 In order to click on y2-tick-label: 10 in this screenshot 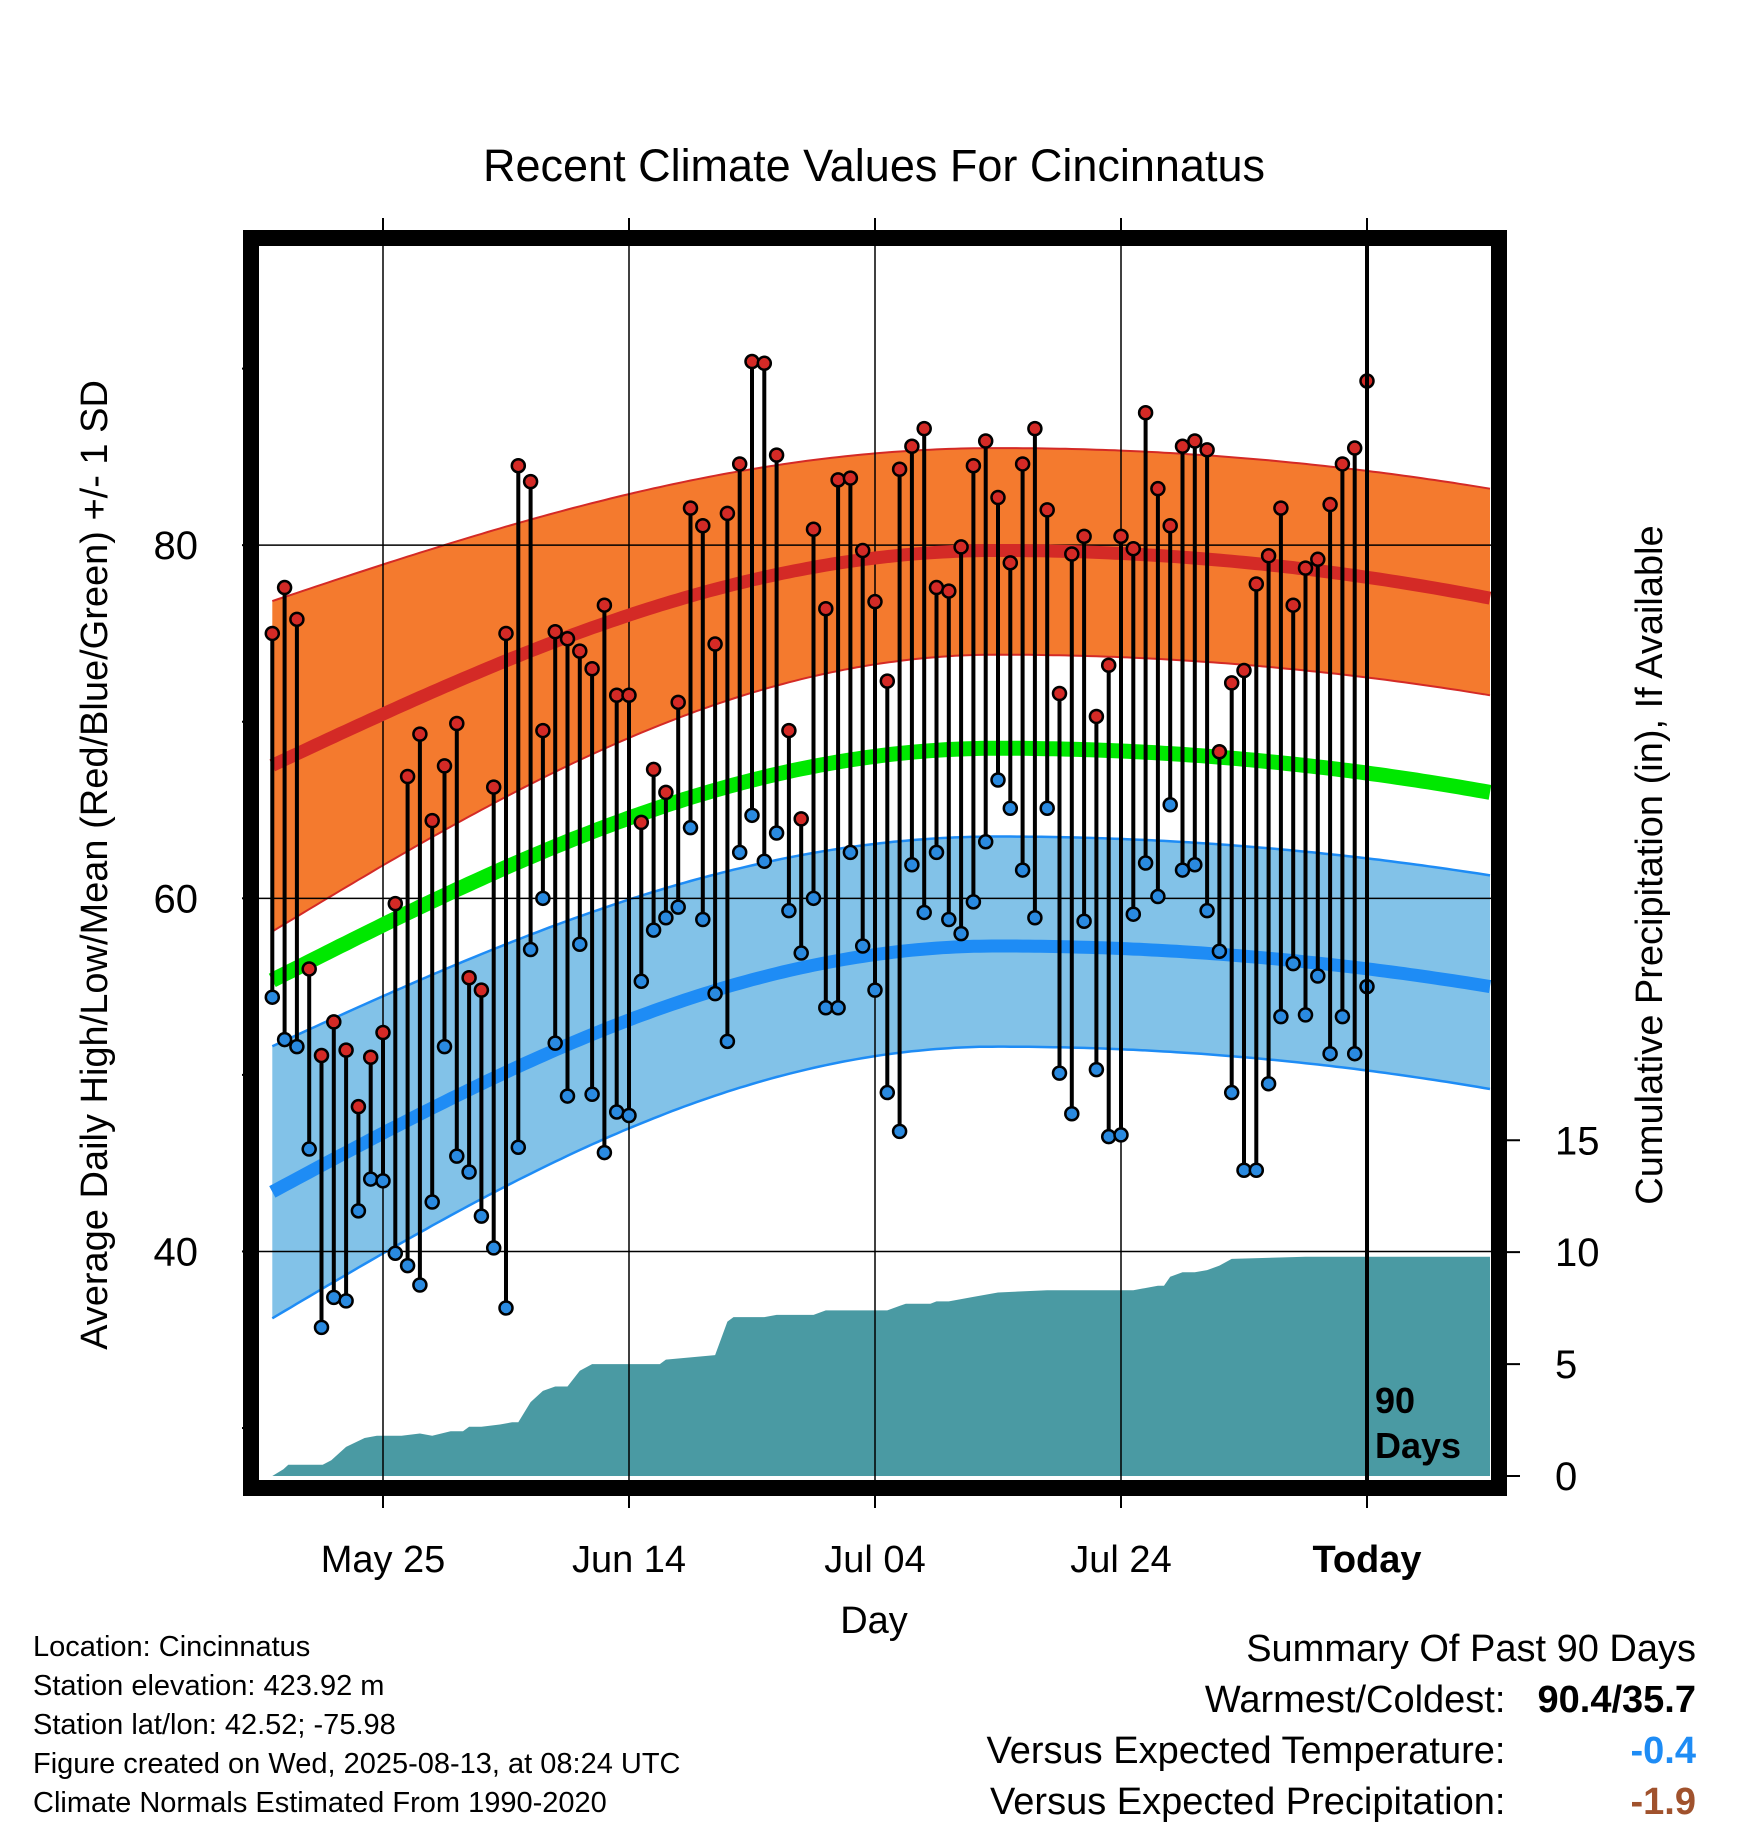, I will do `click(1577, 1253)`.